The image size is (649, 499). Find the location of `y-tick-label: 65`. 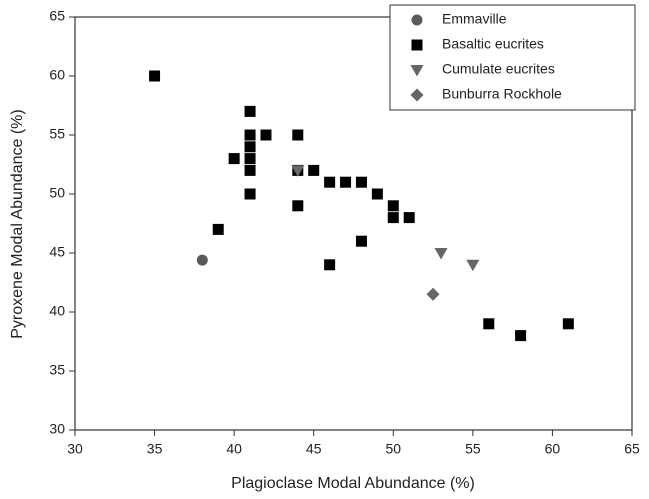

y-tick-label: 65 is located at coordinates (57, 16).